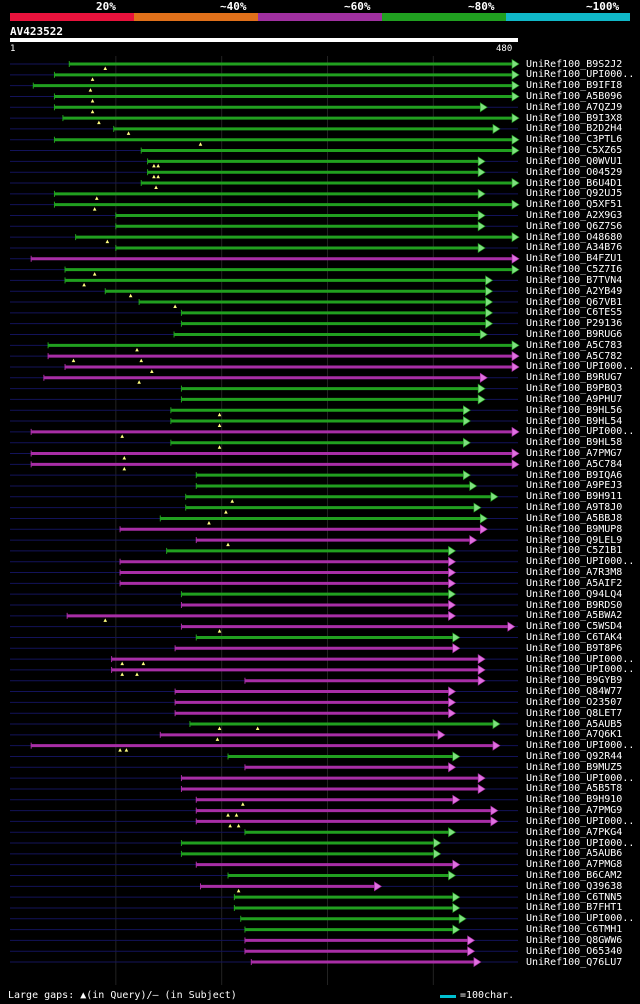  What do you see at coordinates (574, 605) in the screenshot?
I see `hit-label: UniRef100_B9RDS0` at bounding box center [574, 605].